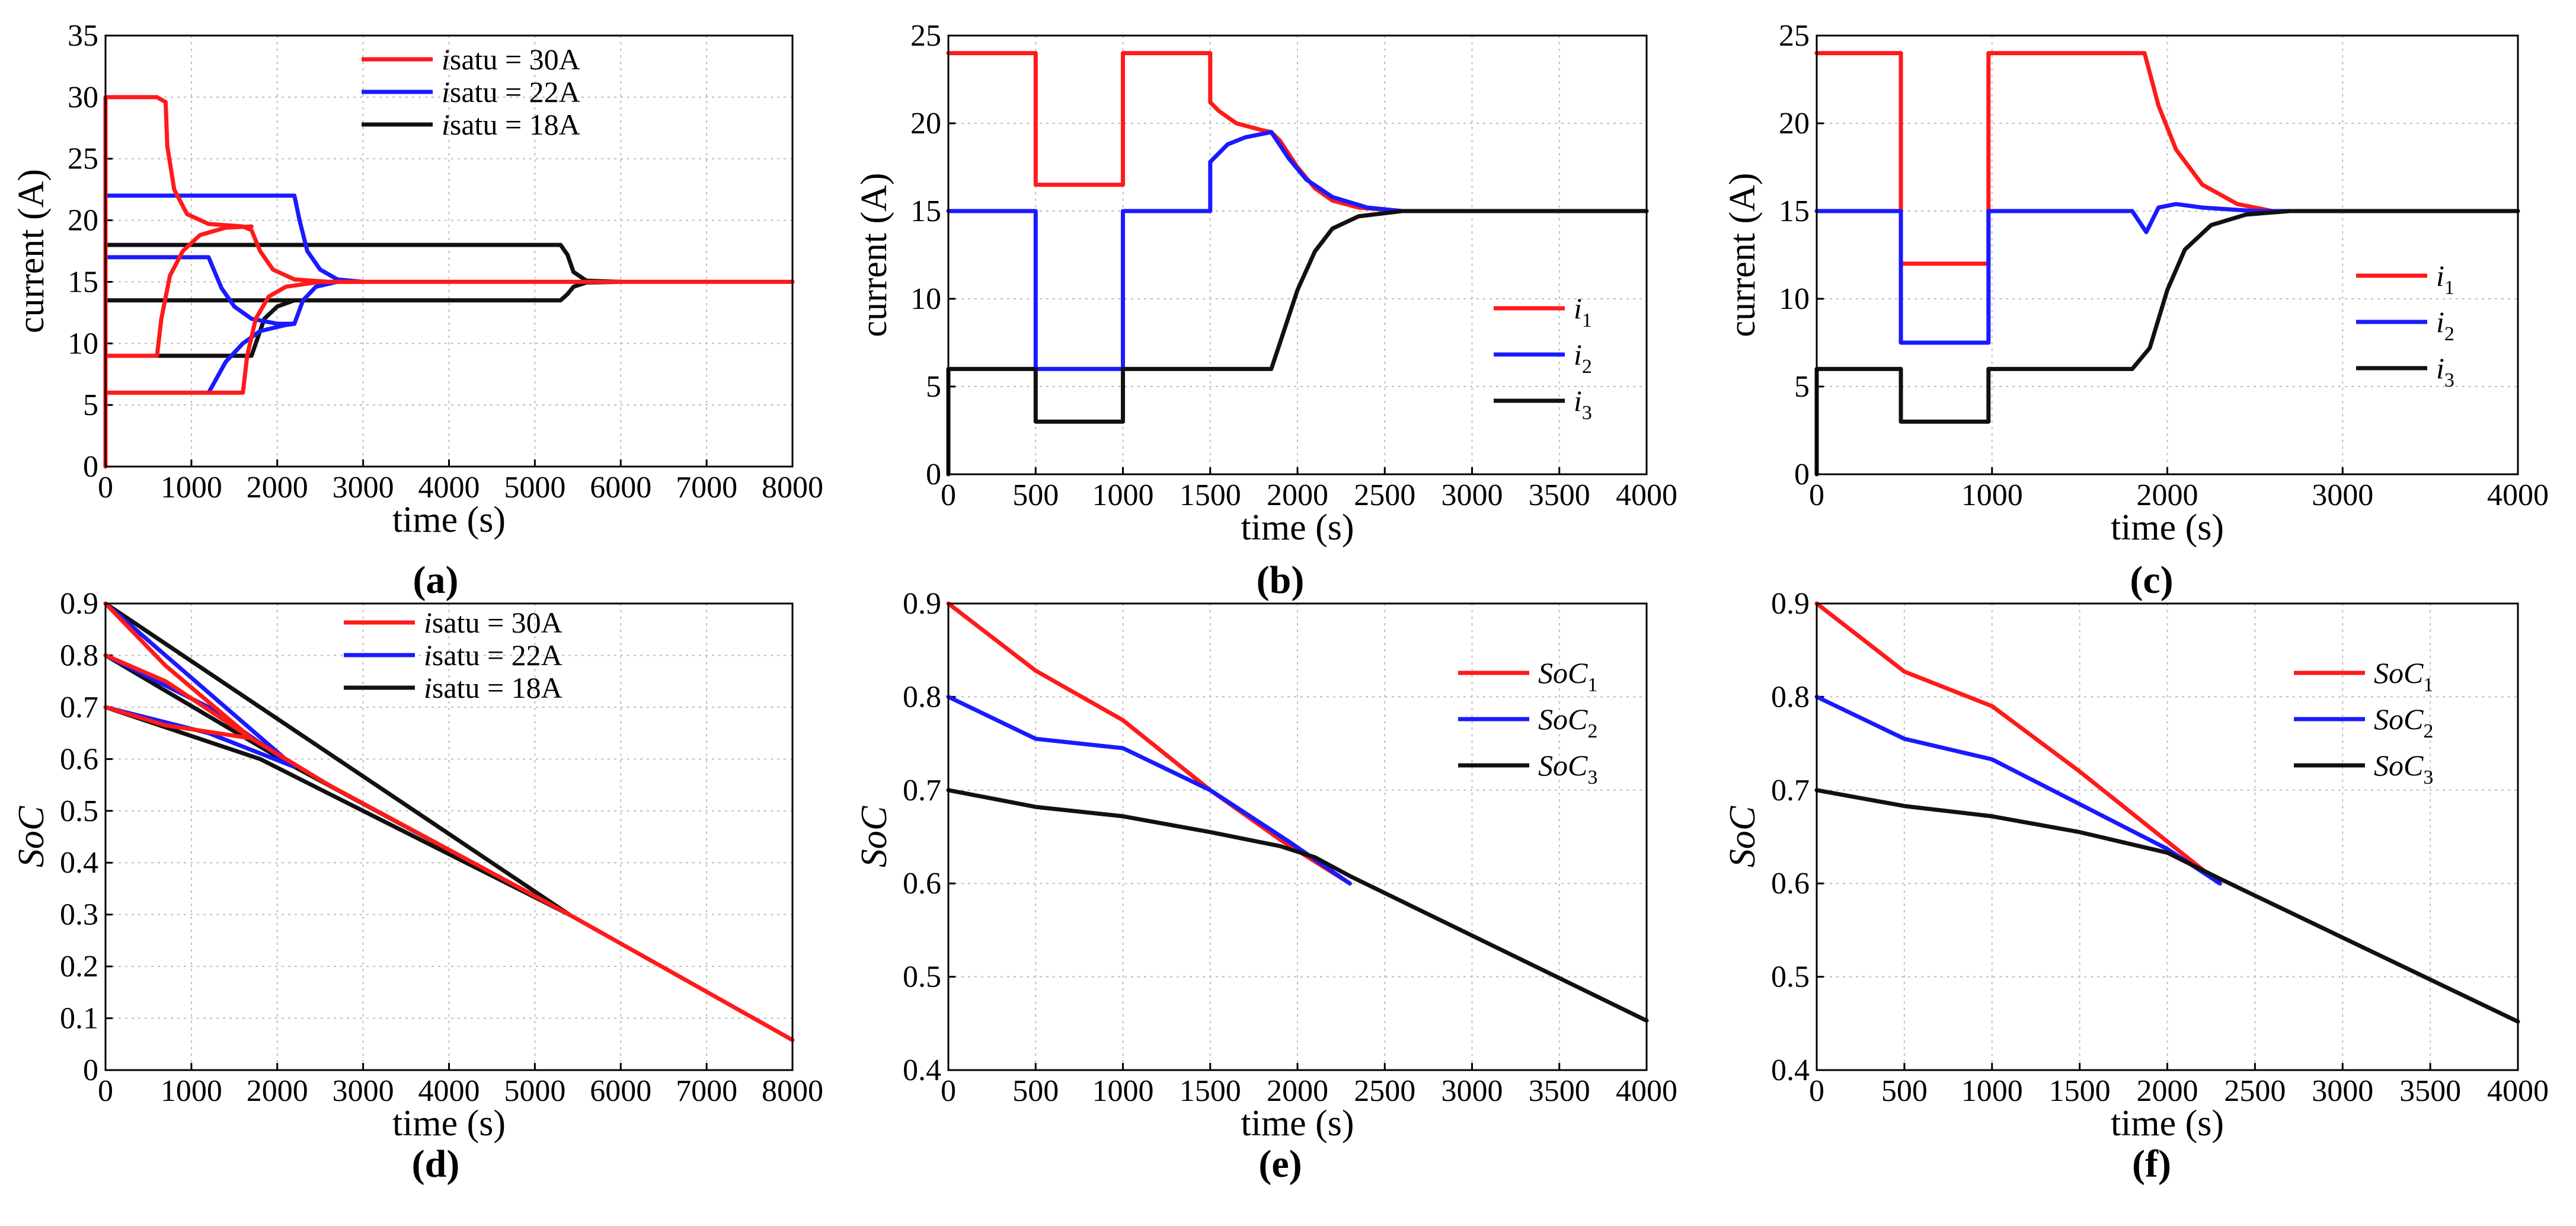 This screenshot has width=2576, height=1226. I want to click on legend-entry: SoC3, so click(2403, 768).